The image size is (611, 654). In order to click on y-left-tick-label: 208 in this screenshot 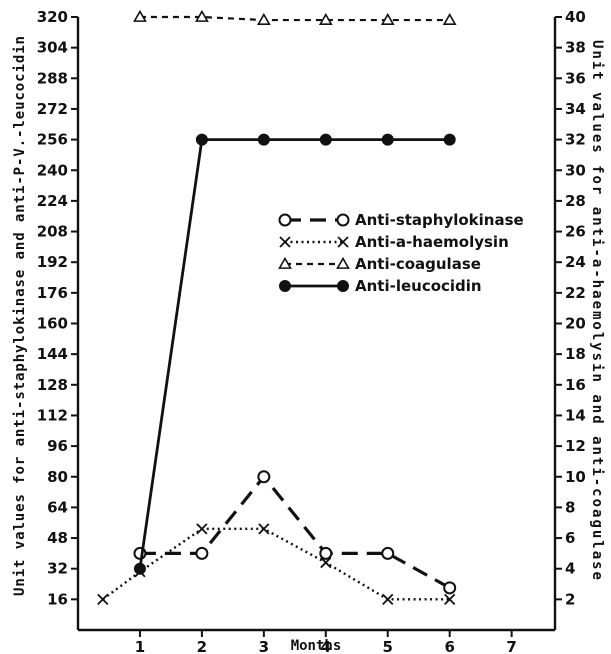, I will do `click(52, 232)`.